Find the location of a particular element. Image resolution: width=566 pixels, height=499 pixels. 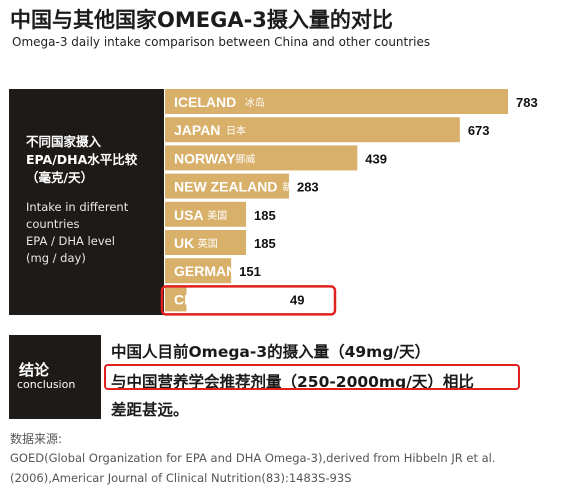

highlight-value-background is located at coordinates (300, 299).